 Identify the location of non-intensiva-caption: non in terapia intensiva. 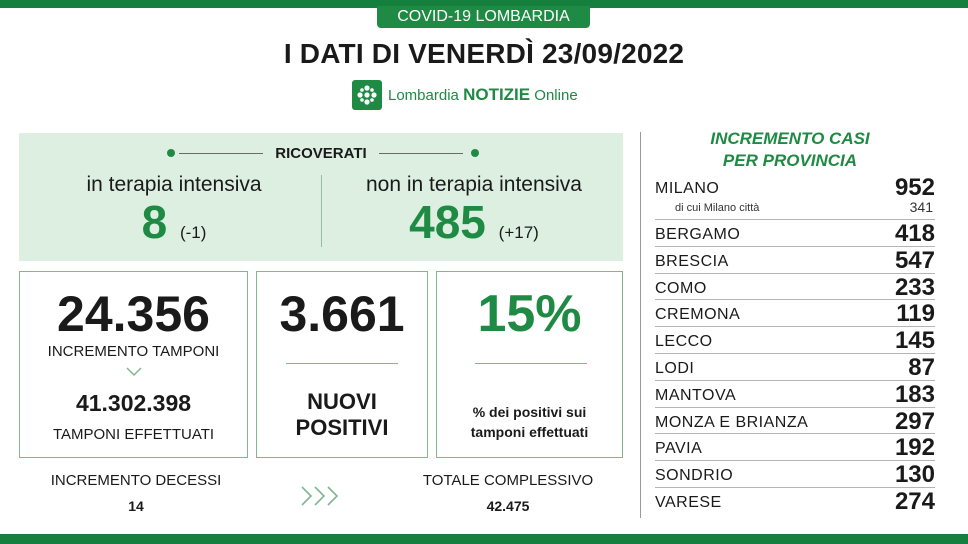
(474, 184).